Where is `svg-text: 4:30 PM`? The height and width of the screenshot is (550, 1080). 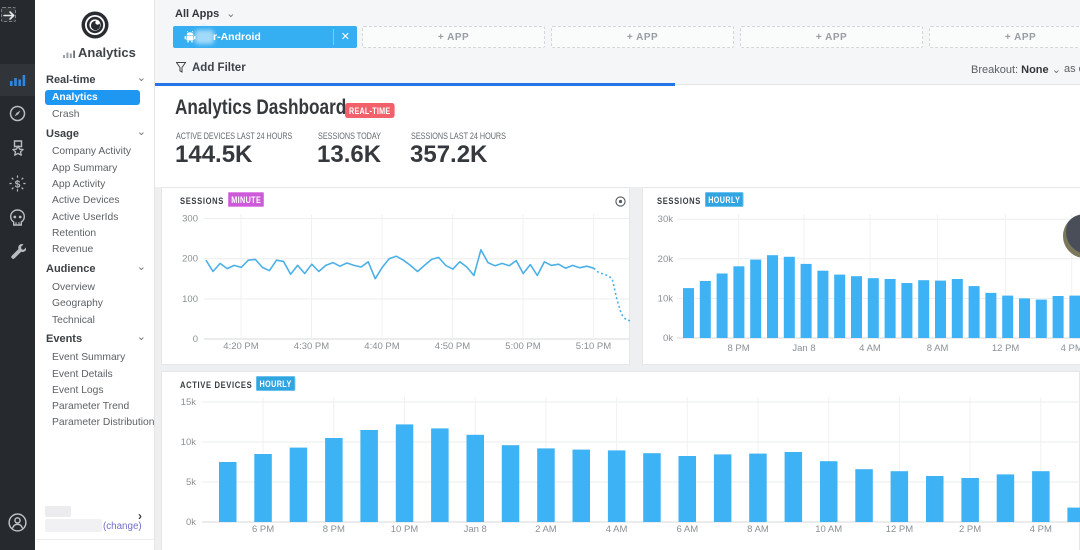 svg-text: 4:30 PM is located at coordinates (311, 346).